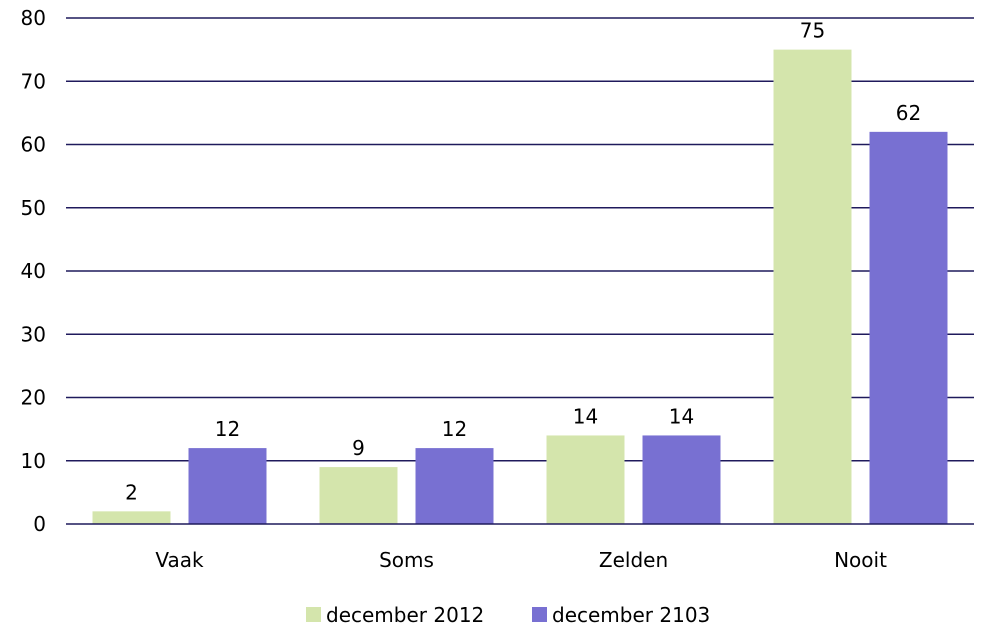 This screenshot has width=984, height=629. Describe the element at coordinates (908, 113) in the screenshot. I see `data-label: 62` at that location.